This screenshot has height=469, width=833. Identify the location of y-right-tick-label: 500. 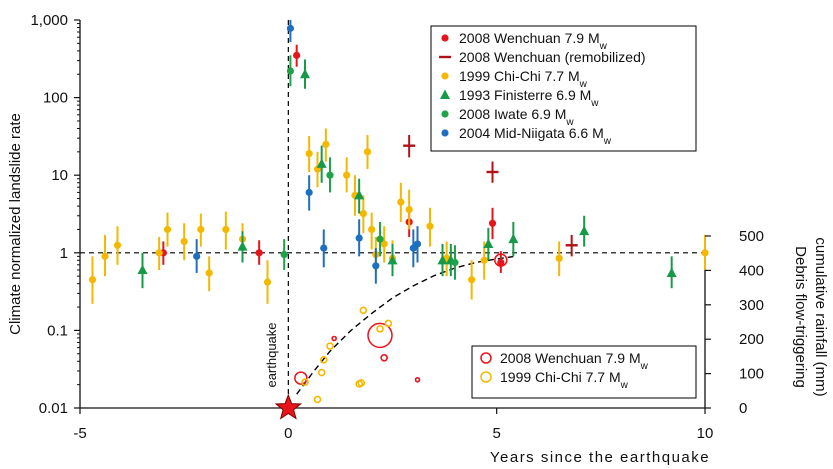
(751, 236).